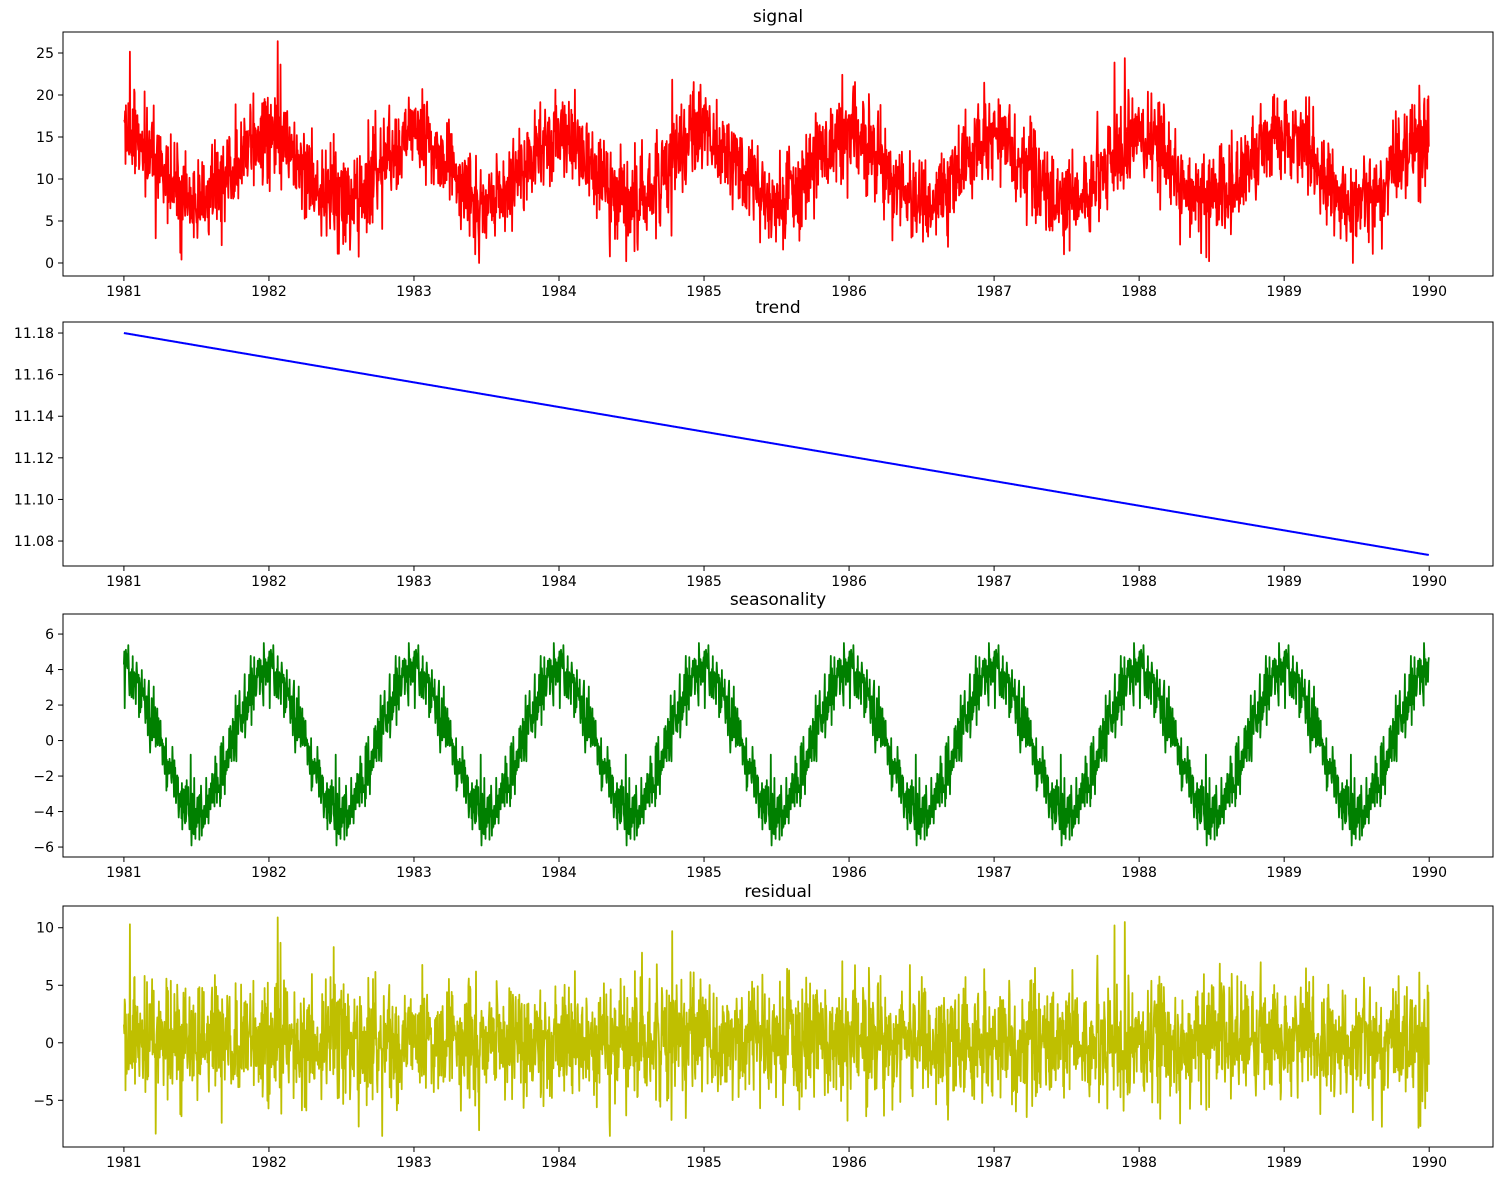 The width and height of the screenshot is (1503, 1182). What do you see at coordinates (43, 777) in the screenshot?
I see `y-tick-label: −2` at bounding box center [43, 777].